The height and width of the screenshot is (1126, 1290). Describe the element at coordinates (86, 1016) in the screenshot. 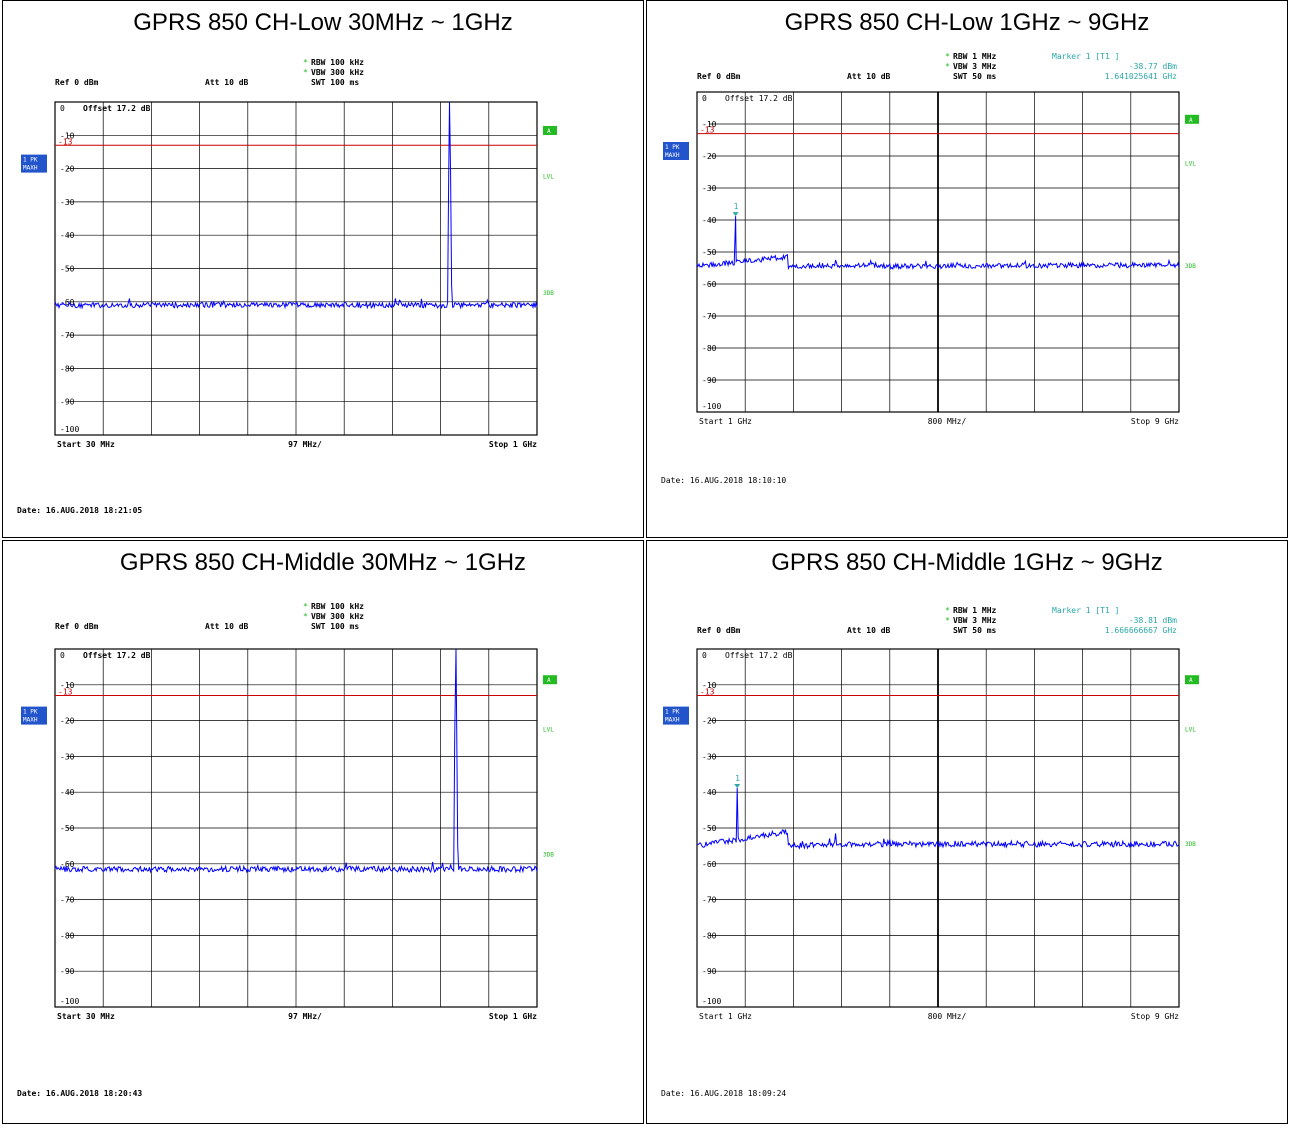

I see `x-start-label: Start 30 MHz` at that location.